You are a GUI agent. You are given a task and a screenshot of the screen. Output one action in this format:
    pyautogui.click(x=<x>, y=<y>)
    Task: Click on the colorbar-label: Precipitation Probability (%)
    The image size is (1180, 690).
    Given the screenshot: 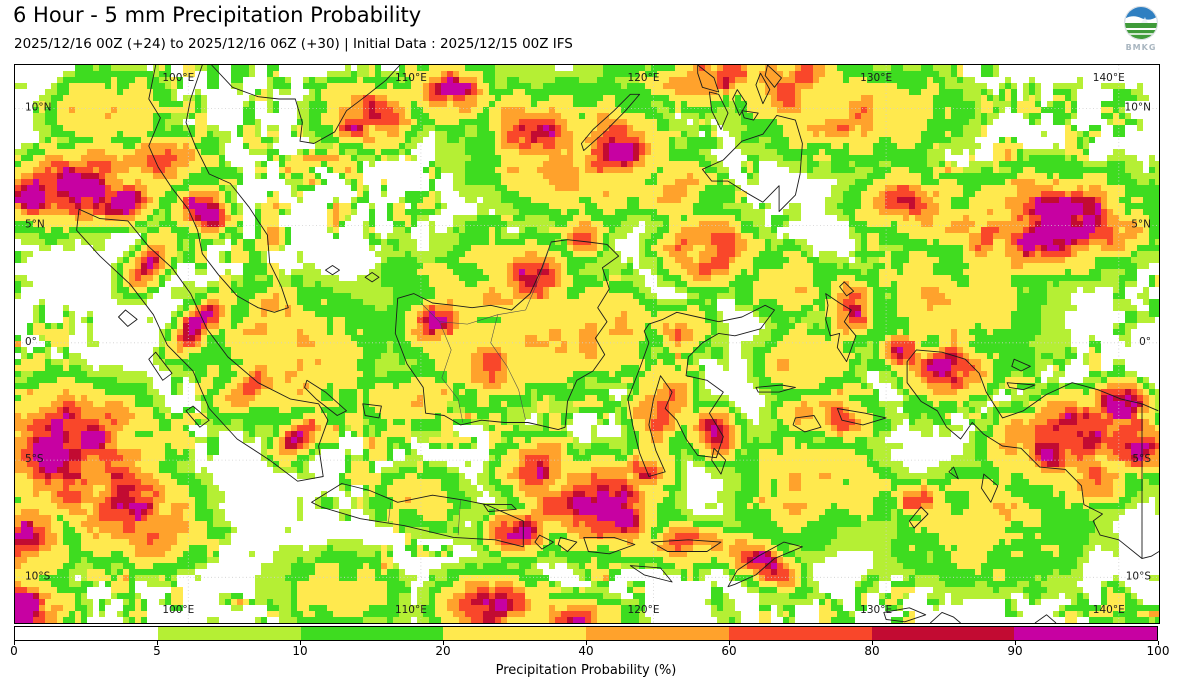 What is the action you would take?
    pyautogui.click(x=586, y=670)
    